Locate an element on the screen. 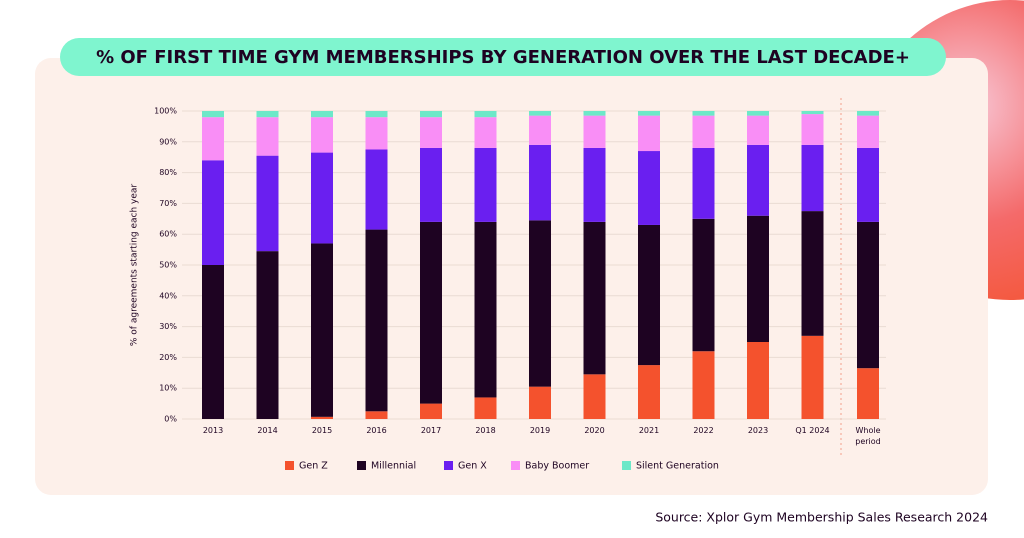 Image resolution: width=1024 pixels, height=538 pixels. x-tick-label: 2021 is located at coordinates (649, 430).